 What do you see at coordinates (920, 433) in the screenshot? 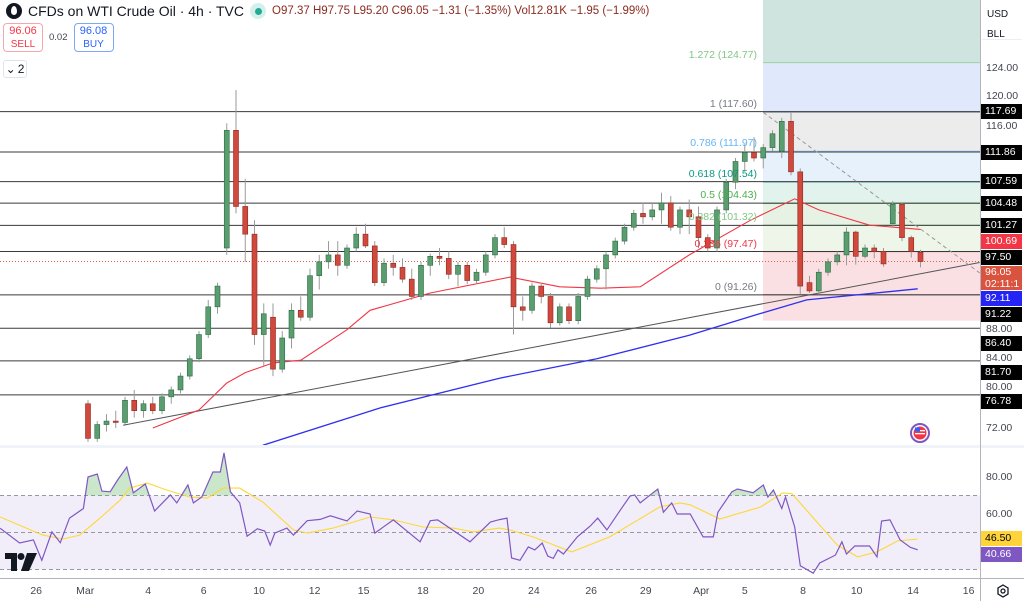
I see `us-flag-icon` at bounding box center [920, 433].